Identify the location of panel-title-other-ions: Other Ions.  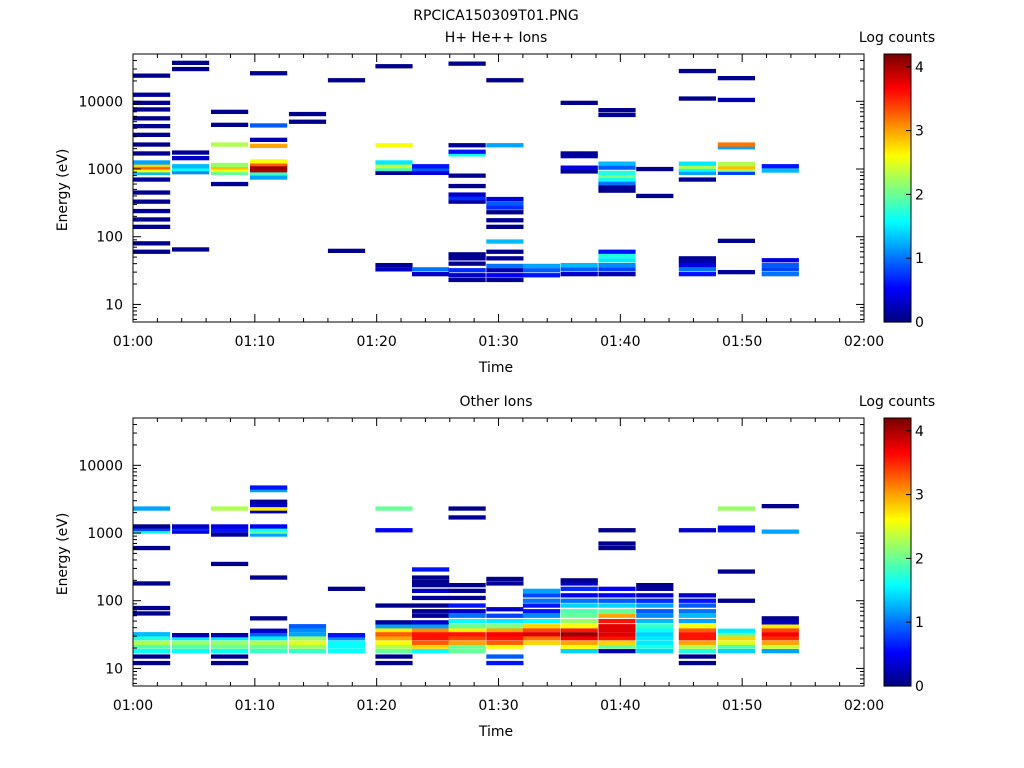
(495, 402).